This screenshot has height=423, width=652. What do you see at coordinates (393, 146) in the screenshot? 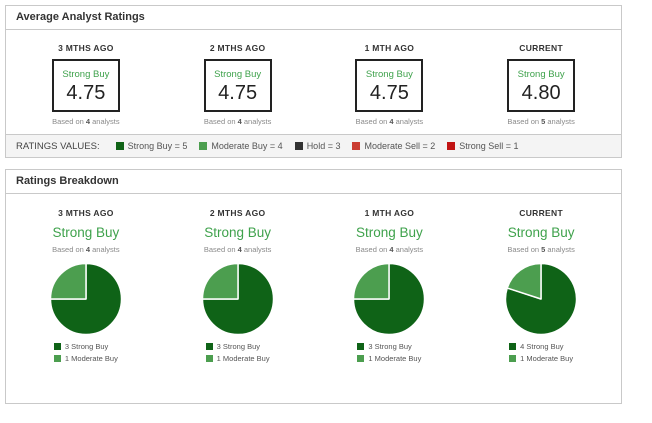
I see `legend-item-moderate-sell: Moderate Sell = 2` at bounding box center [393, 146].